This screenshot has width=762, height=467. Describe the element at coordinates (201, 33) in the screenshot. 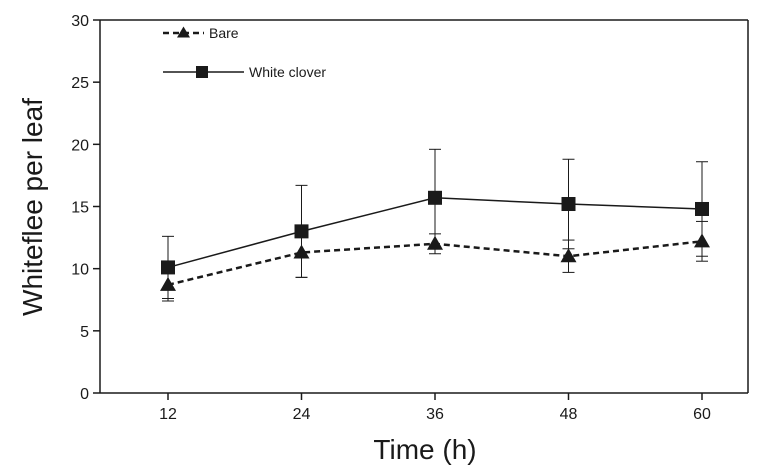

I see `legend-item-bare: Bare` at that location.